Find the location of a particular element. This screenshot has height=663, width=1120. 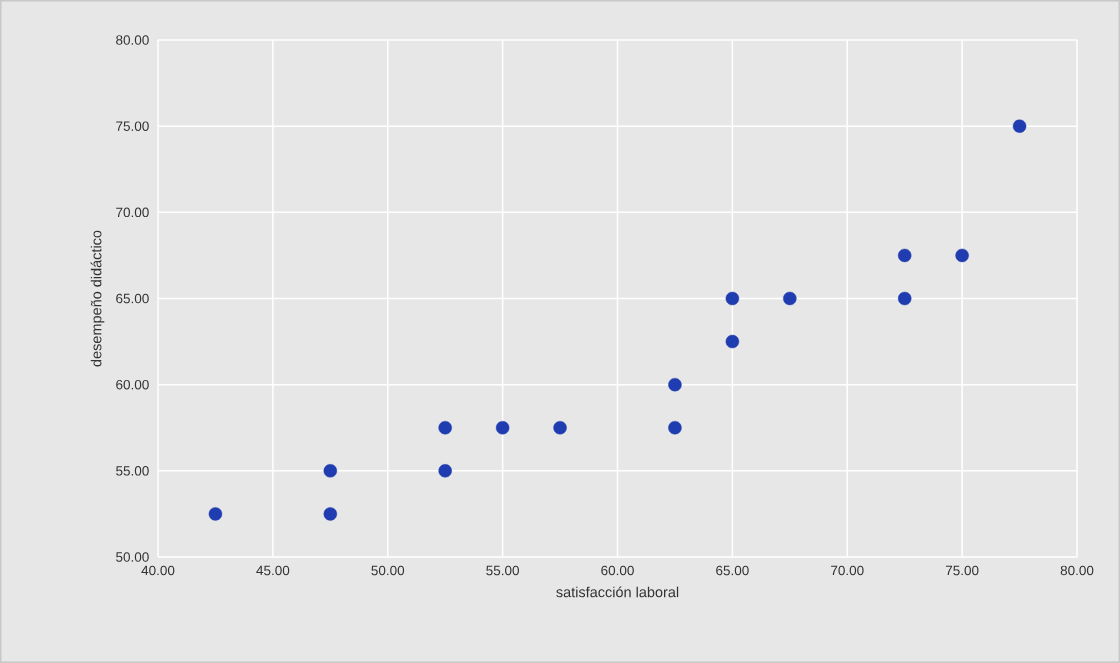

y-tick-label: 55.00 is located at coordinates (132, 471).